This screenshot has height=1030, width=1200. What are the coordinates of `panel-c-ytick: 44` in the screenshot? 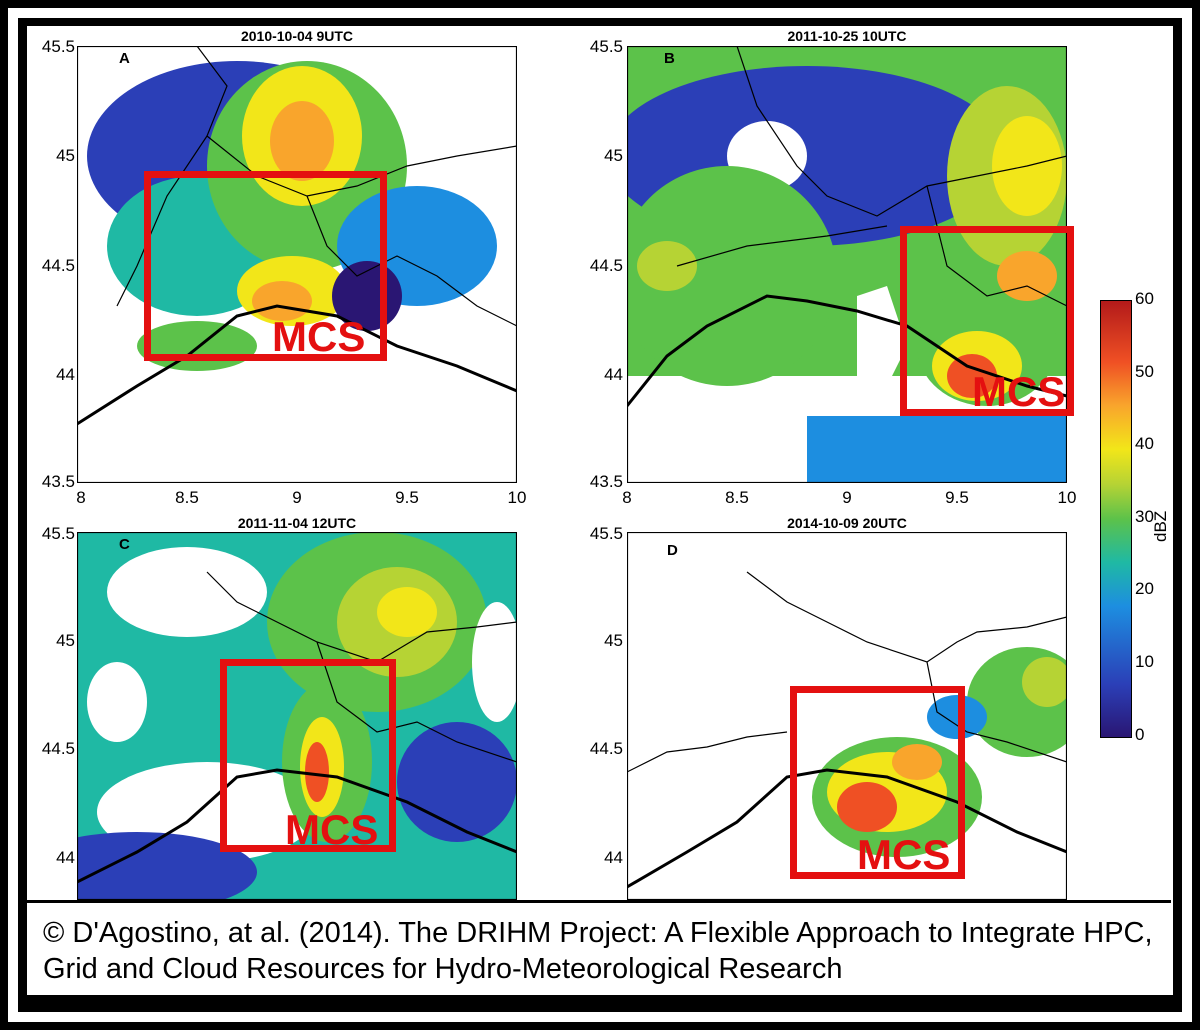 It's located at (65, 857).